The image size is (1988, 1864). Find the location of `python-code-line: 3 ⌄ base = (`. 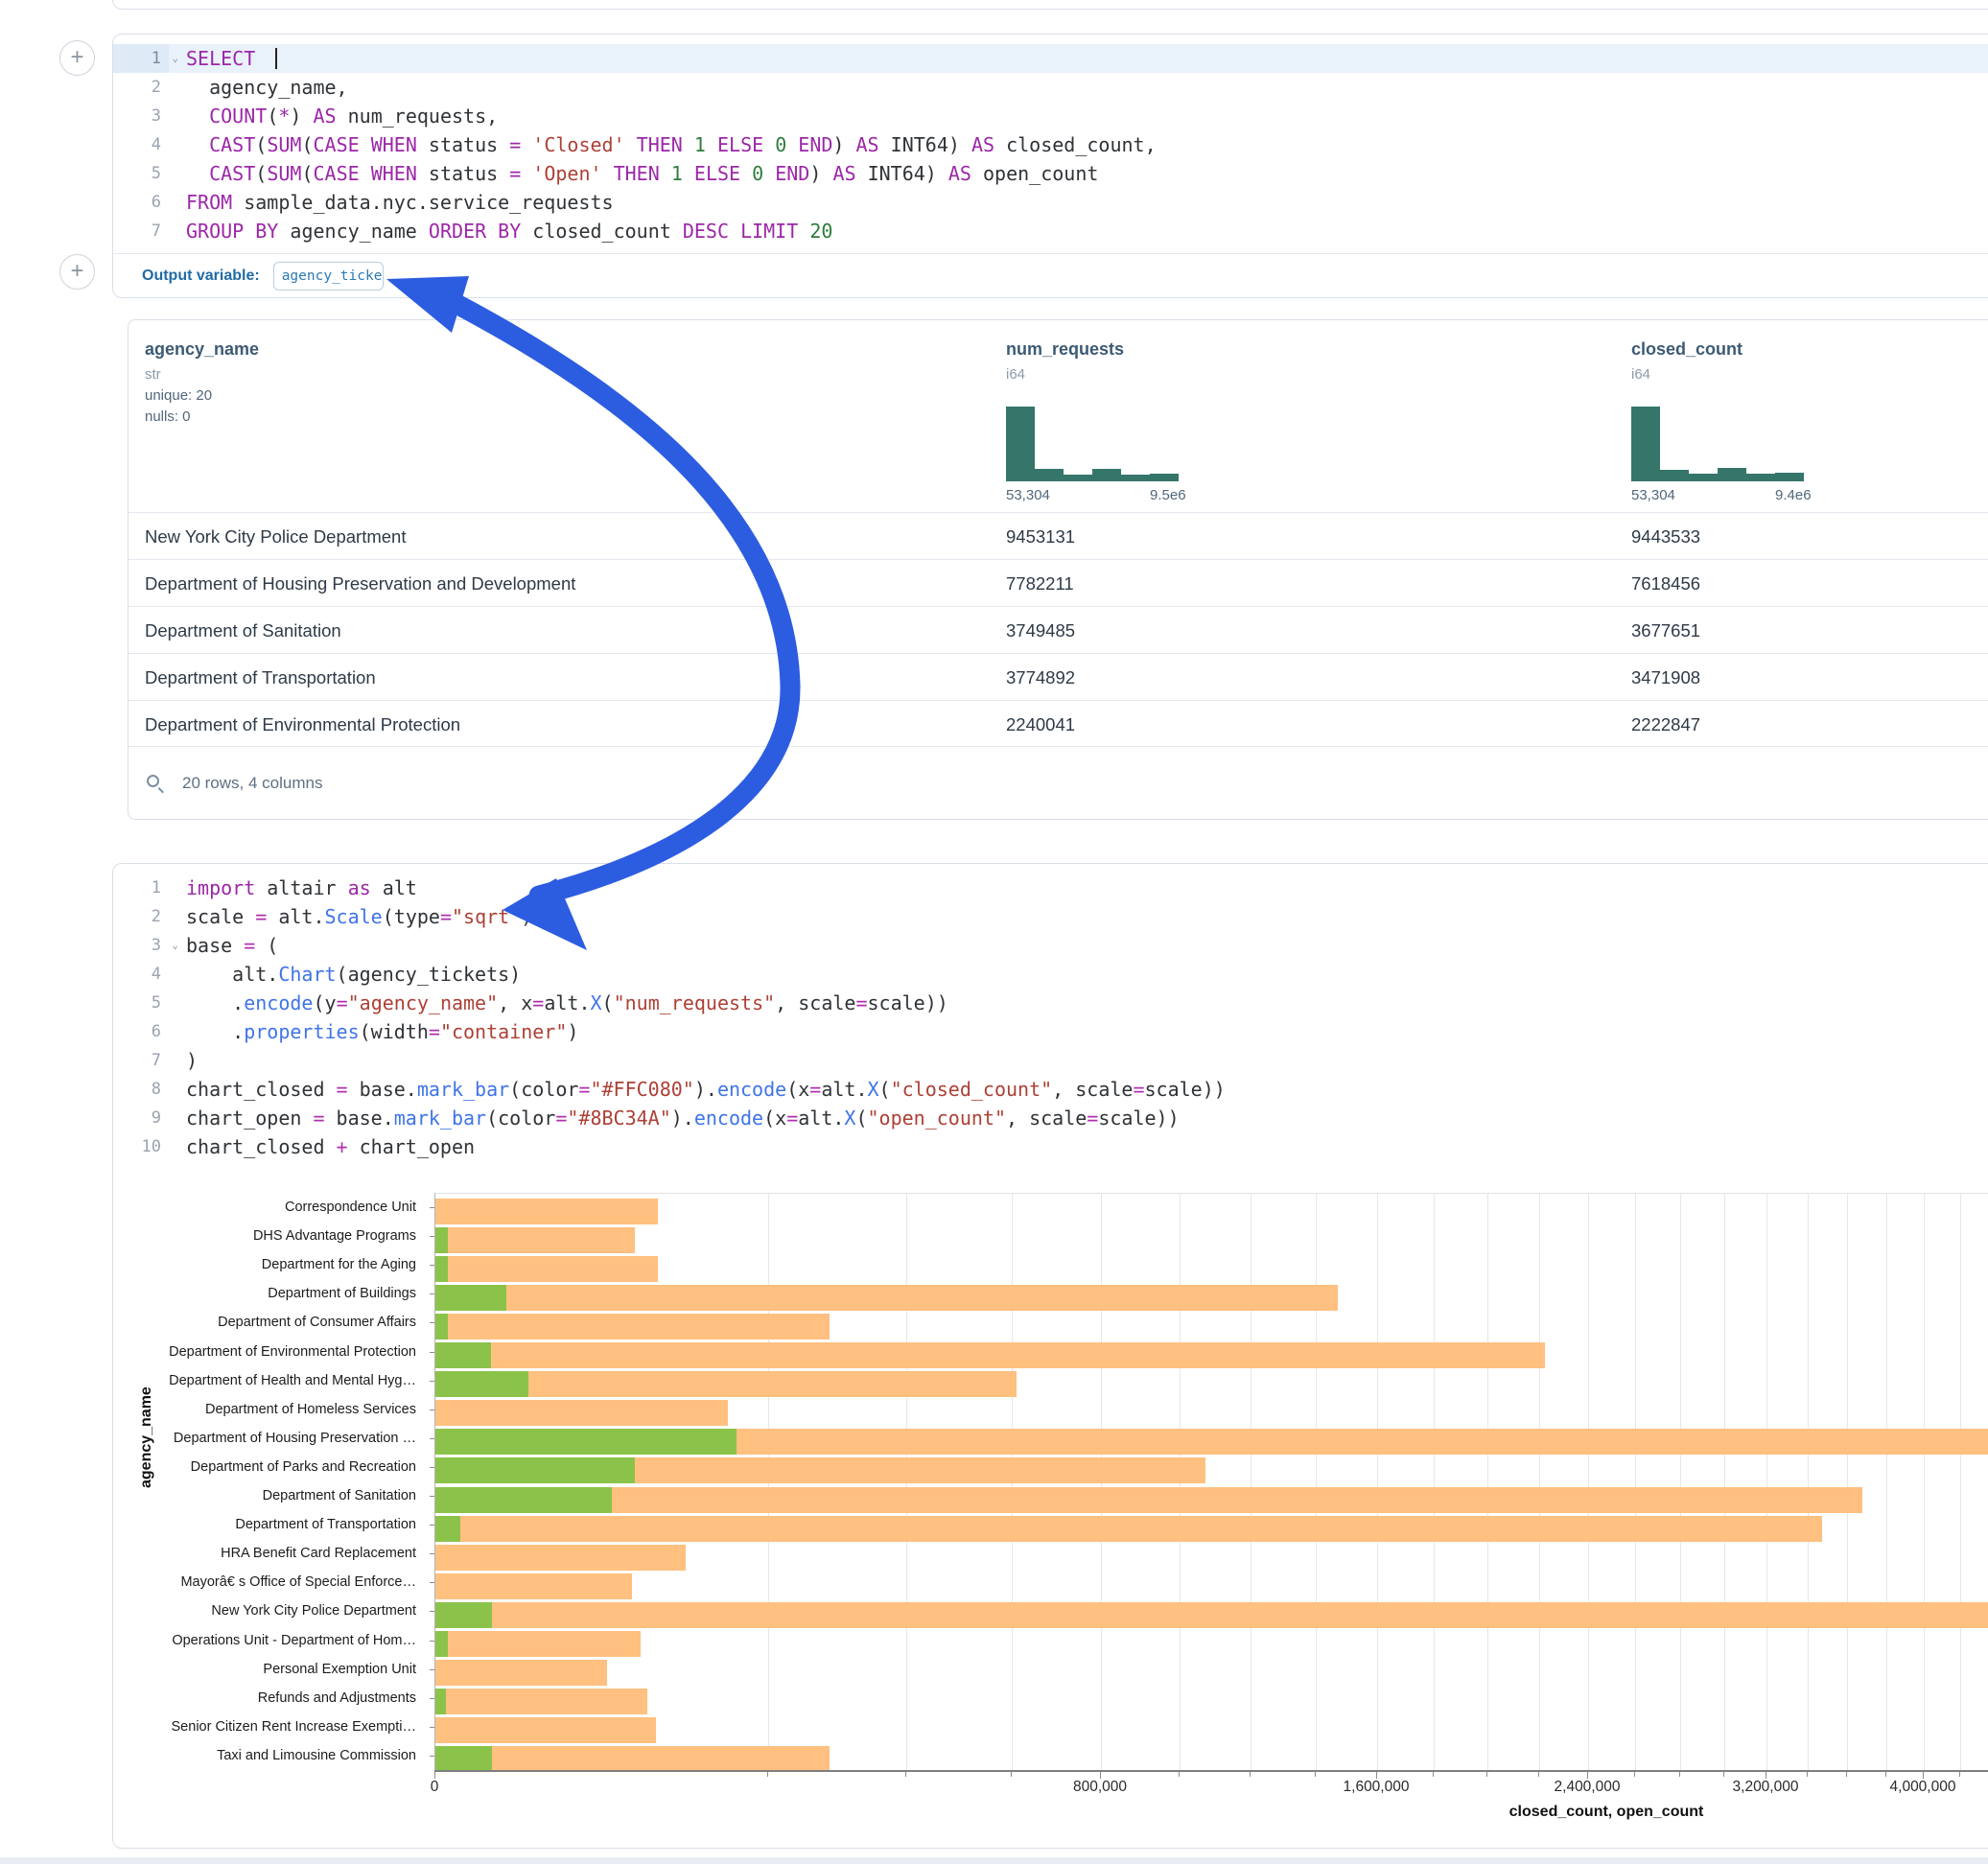

python-code-line: 3 ⌄ base = ( is located at coordinates (1050, 945).